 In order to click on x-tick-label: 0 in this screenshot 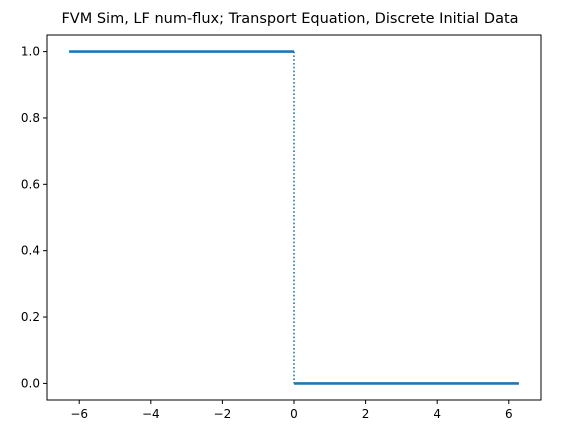, I will do `click(294, 414)`.